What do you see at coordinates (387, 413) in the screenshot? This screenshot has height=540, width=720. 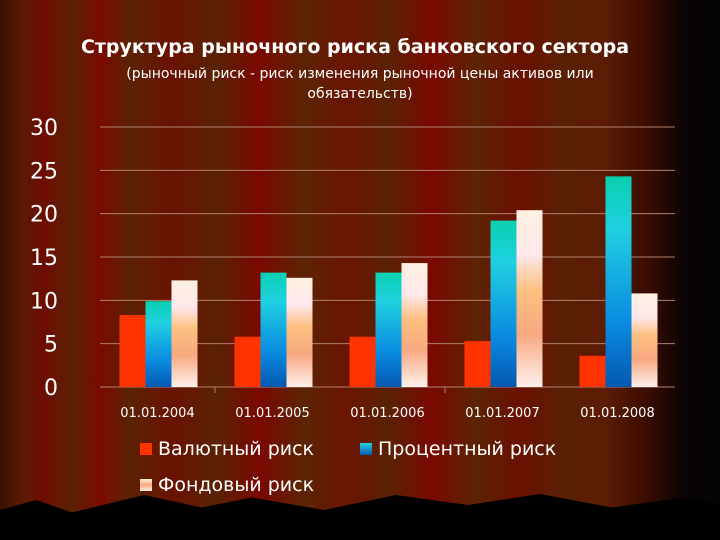 I see `x-tick-label: 01.01.2006` at bounding box center [387, 413].